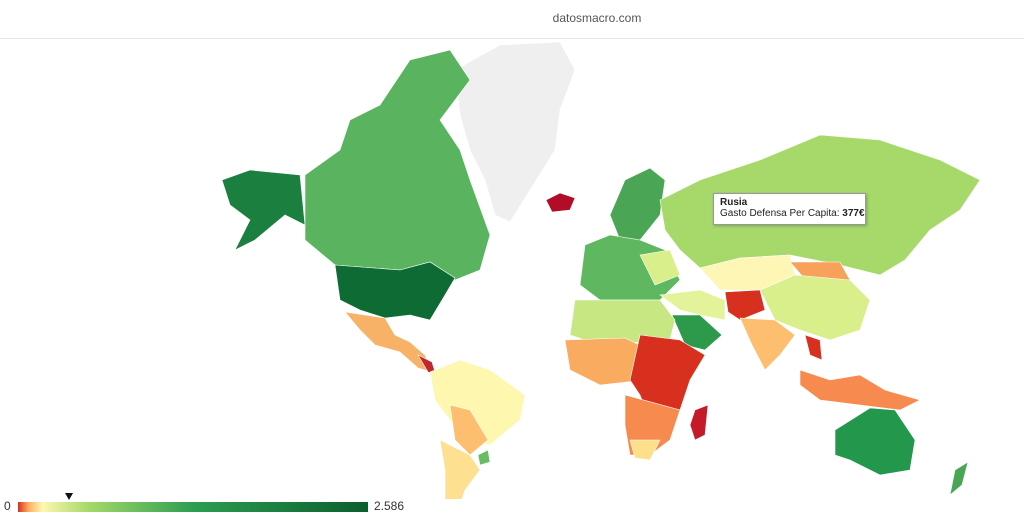 This screenshot has width=1024, height=523. What do you see at coordinates (69, 496) in the screenshot?
I see `legend-indicator` at bounding box center [69, 496].